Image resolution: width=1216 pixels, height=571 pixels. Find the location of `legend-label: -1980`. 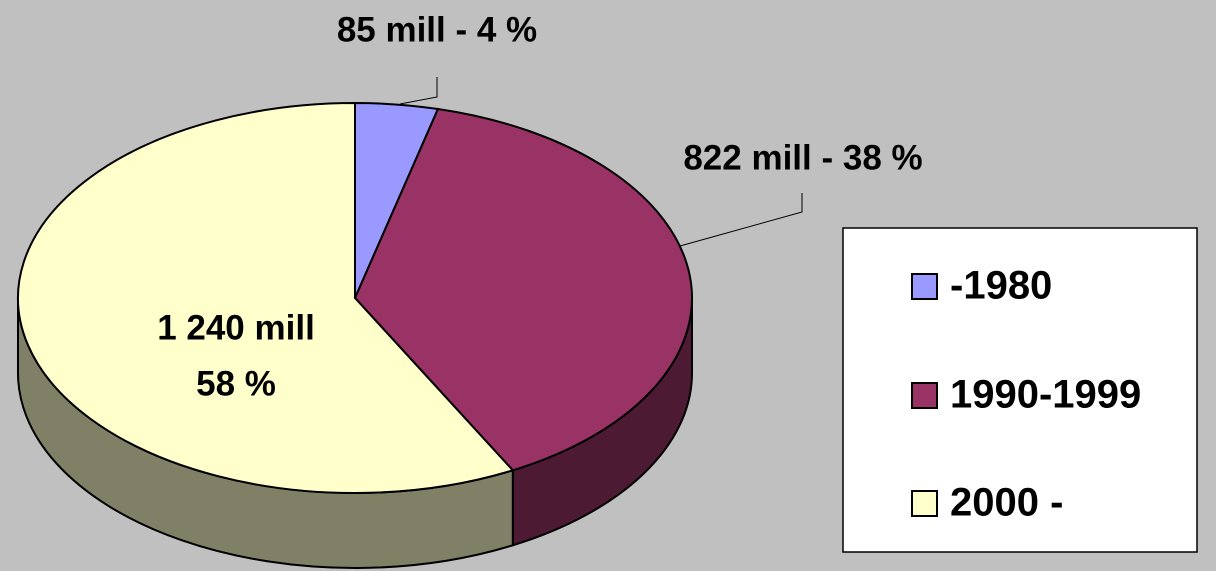

legend-label: -1980 is located at coordinates (1001, 286).